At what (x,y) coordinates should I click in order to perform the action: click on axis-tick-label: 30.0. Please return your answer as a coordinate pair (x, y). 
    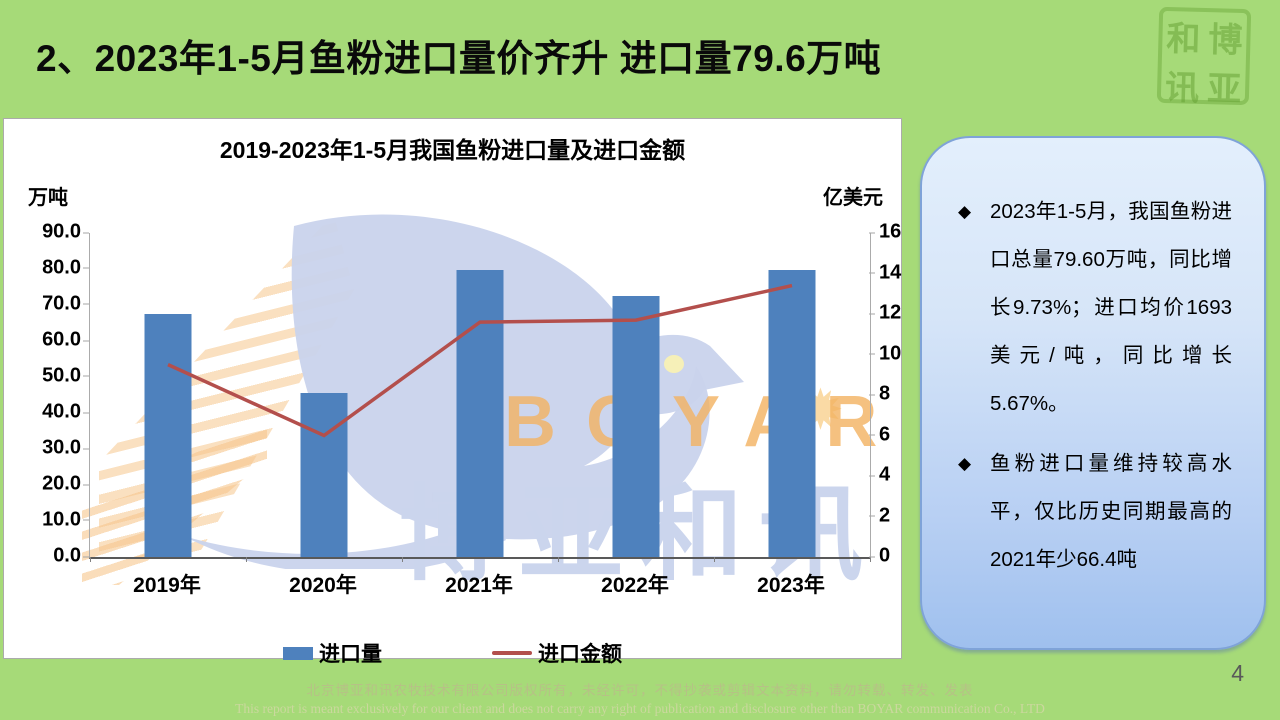
    Looking at the image, I should click on (65, 447).